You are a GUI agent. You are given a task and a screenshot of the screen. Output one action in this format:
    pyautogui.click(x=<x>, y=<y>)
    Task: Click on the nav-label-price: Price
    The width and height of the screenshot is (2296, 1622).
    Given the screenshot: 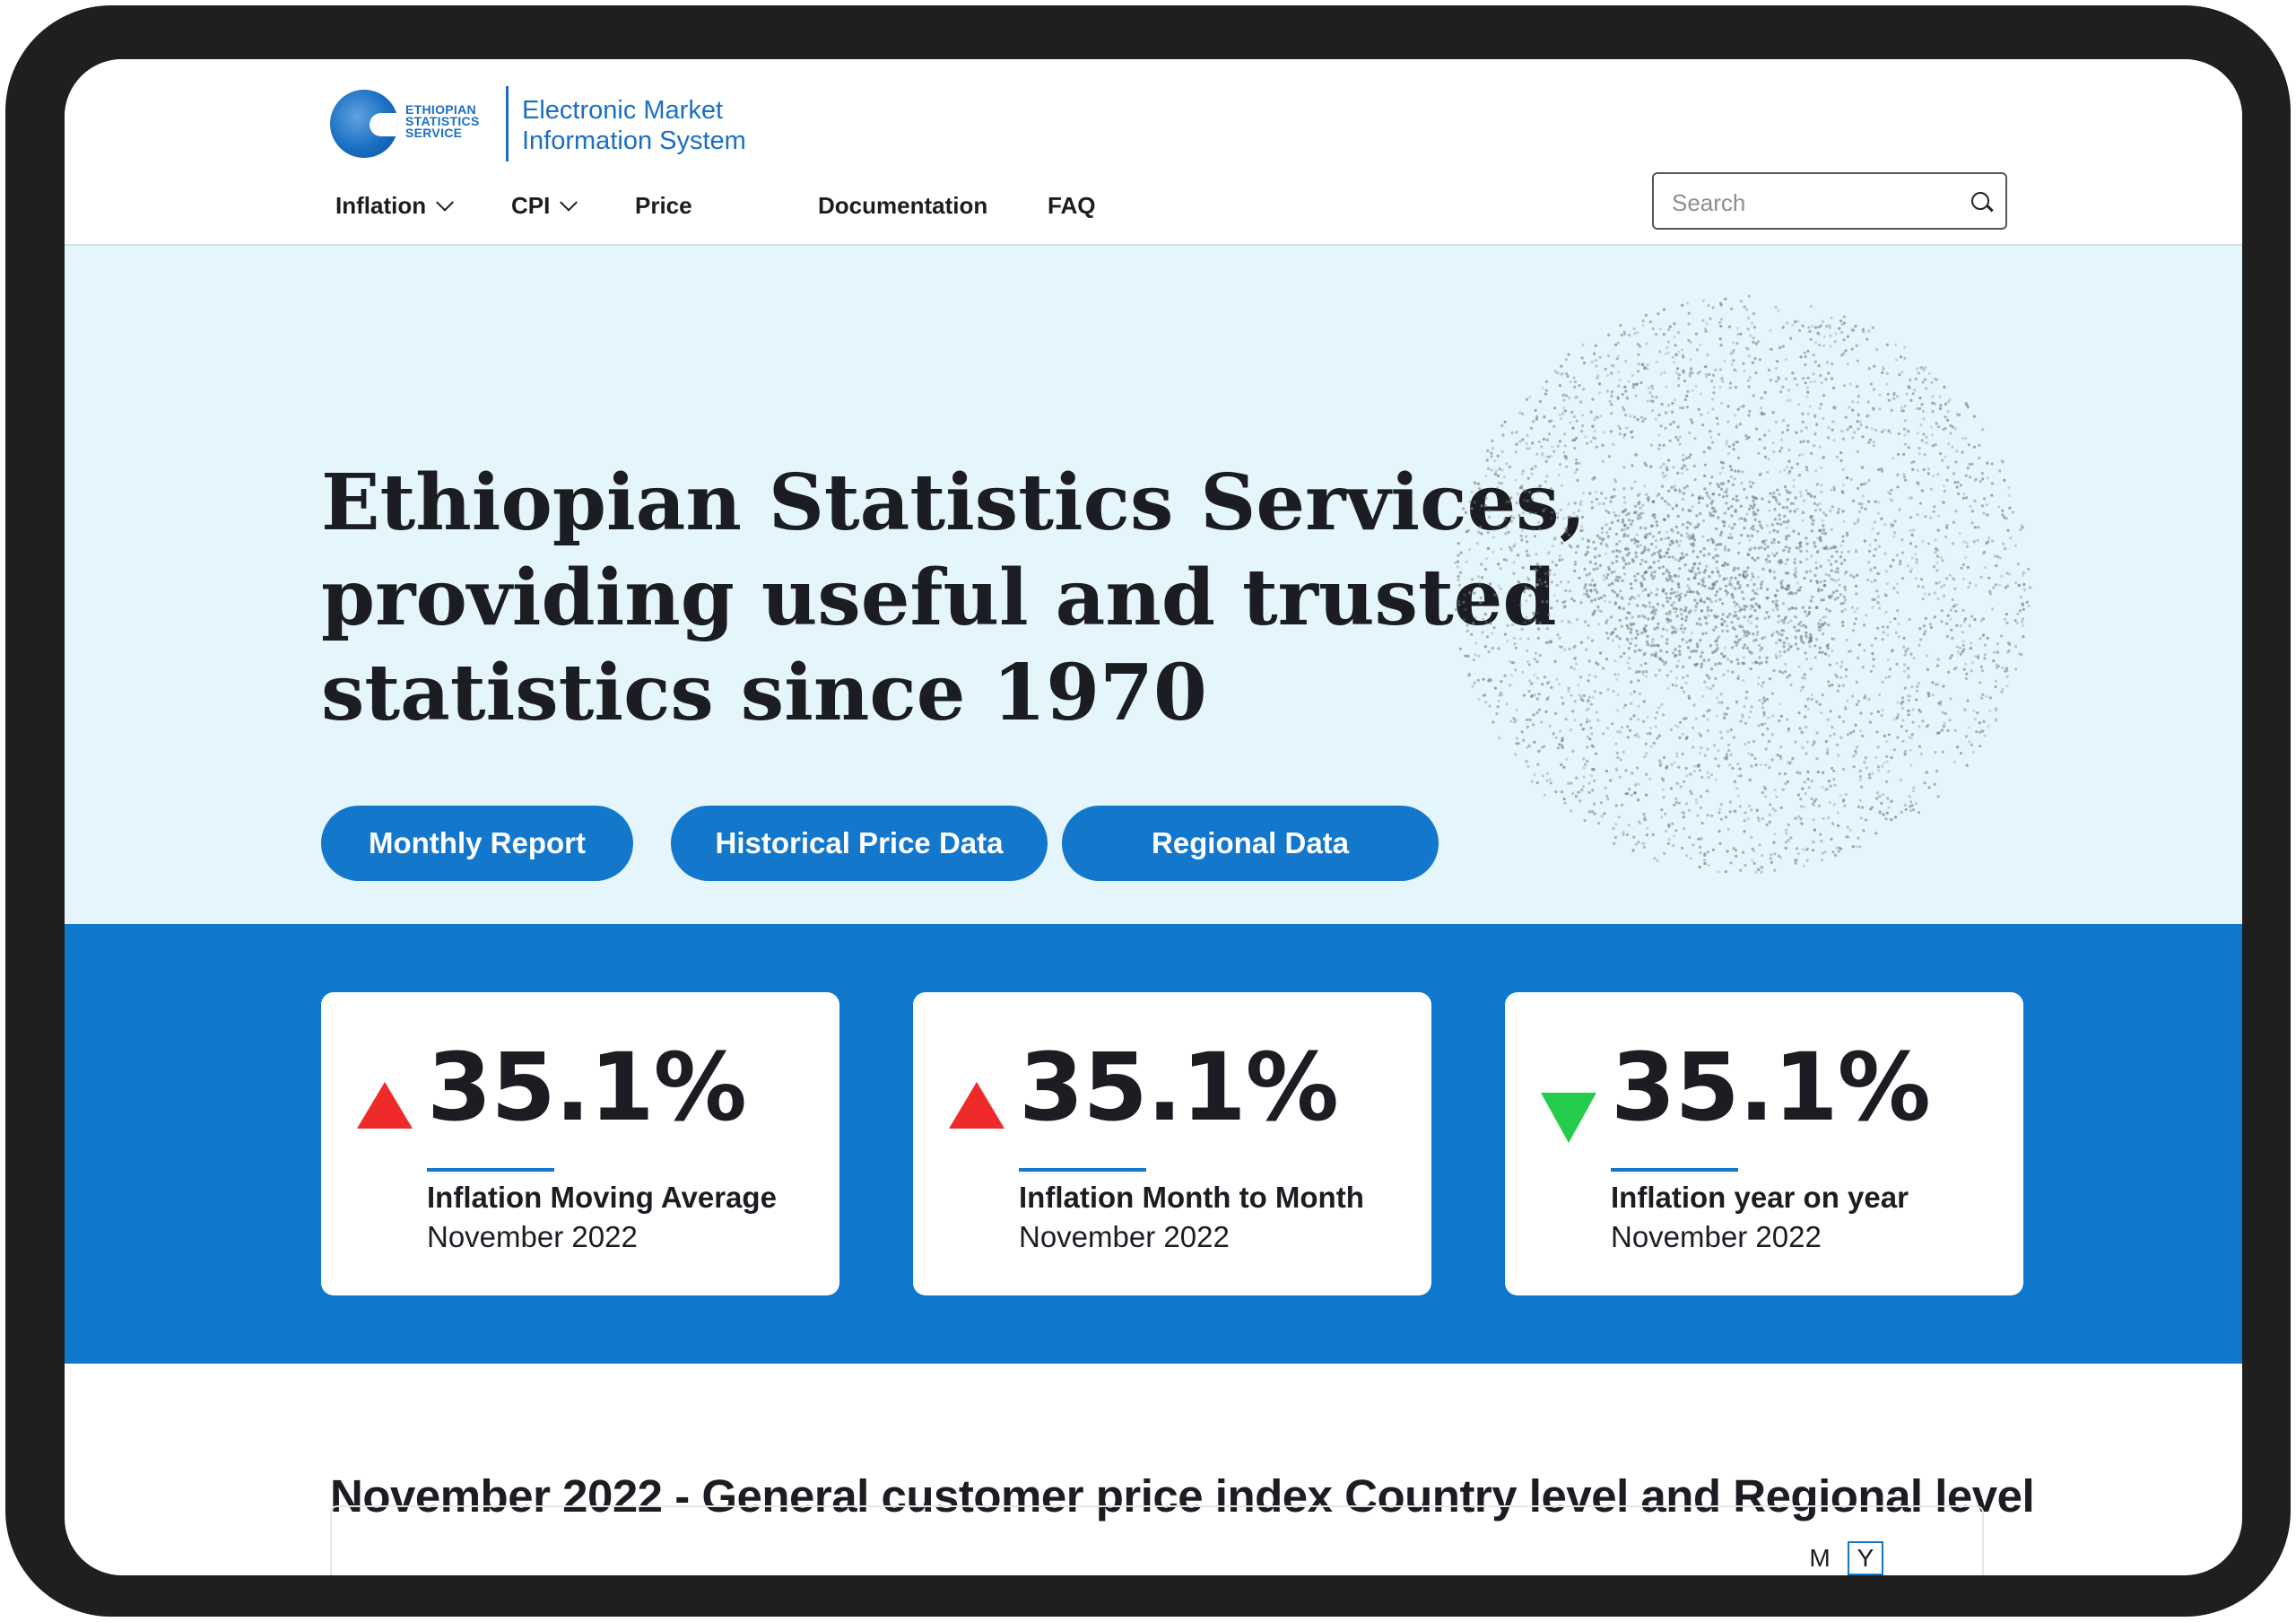 What is the action you would take?
    pyautogui.click(x=663, y=206)
    